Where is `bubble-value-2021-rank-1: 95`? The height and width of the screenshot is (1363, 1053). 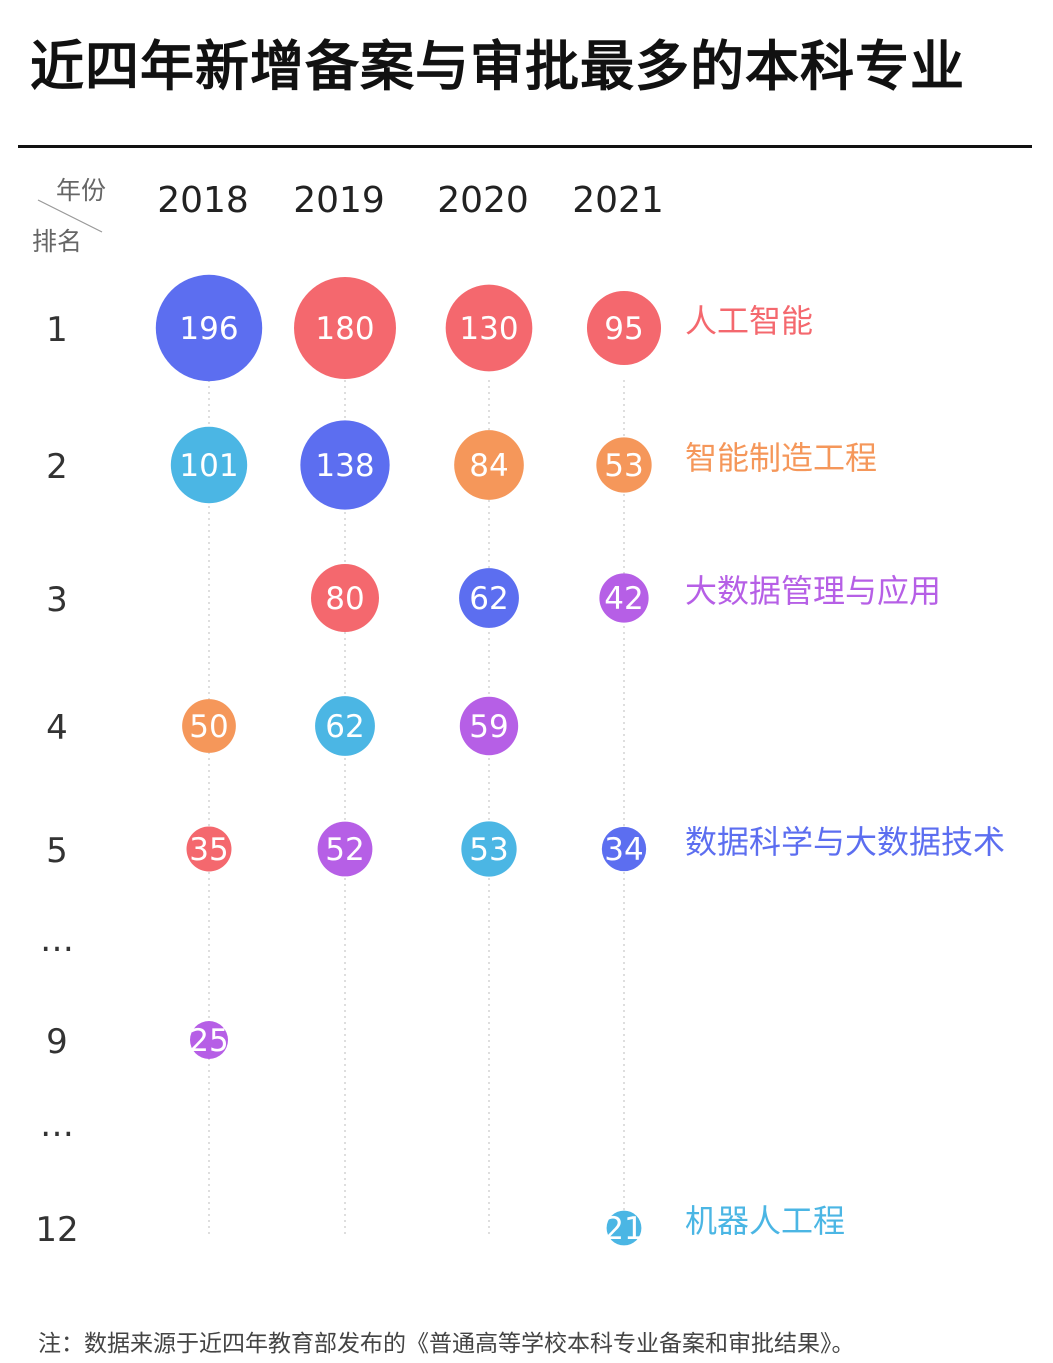
bubble-value-2021-rank-1: 95 is located at coordinates (623, 329).